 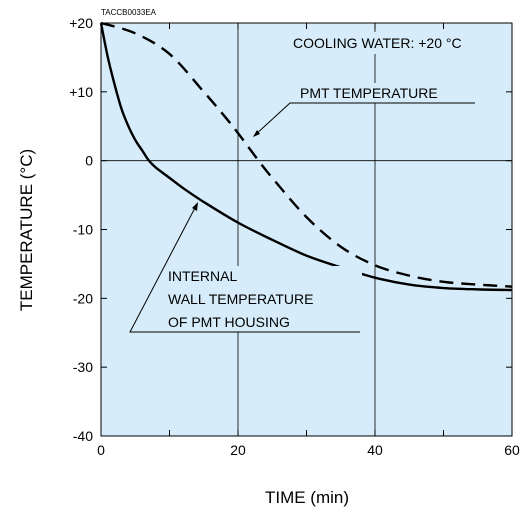 I want to click on x-tick-label-20: 20, so click(x=238, y=450).